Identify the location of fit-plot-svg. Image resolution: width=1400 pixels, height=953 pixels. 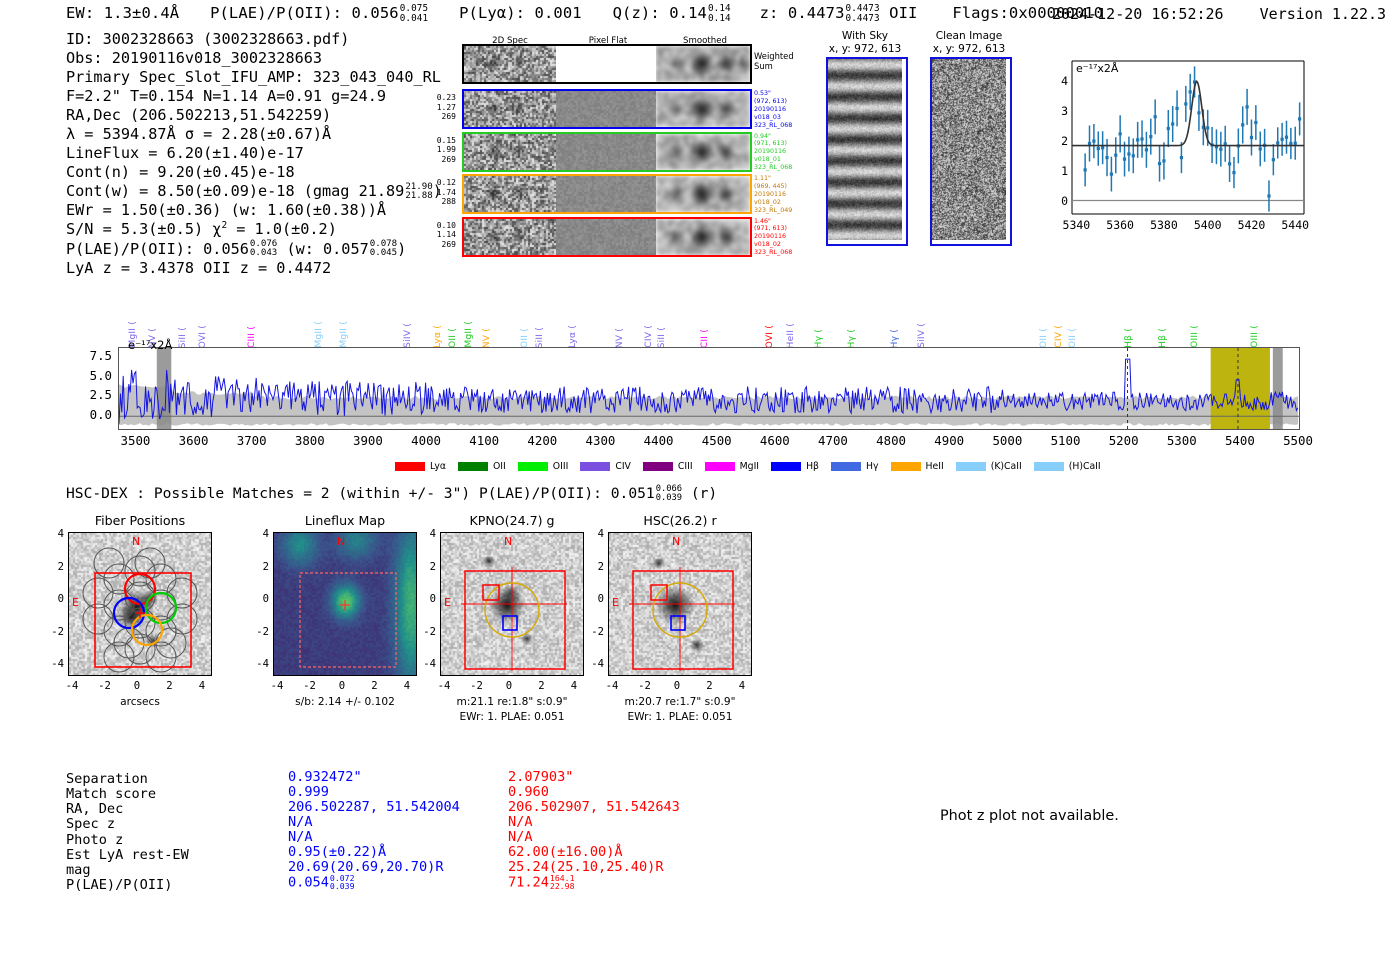
(1188, 137).